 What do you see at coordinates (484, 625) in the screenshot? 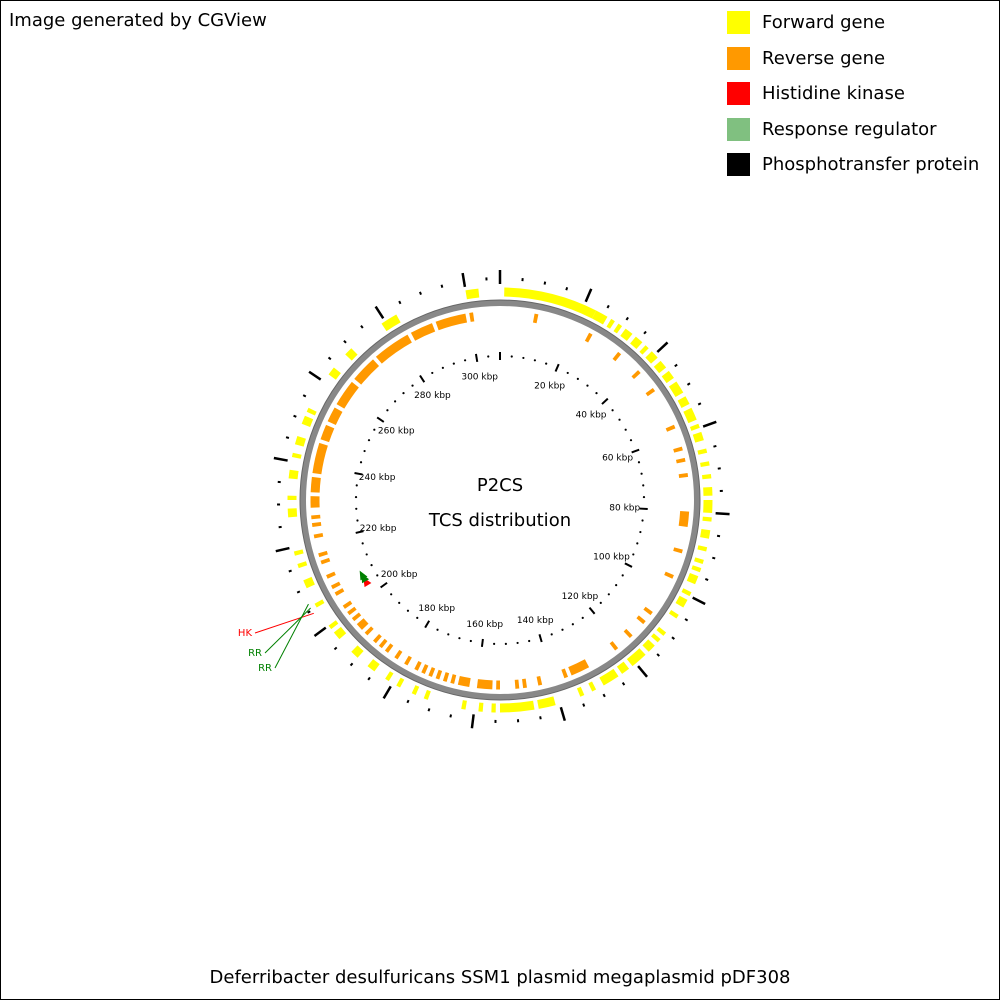
I see `ruler-label: 160 kbp` at bounding box center [484, 625].